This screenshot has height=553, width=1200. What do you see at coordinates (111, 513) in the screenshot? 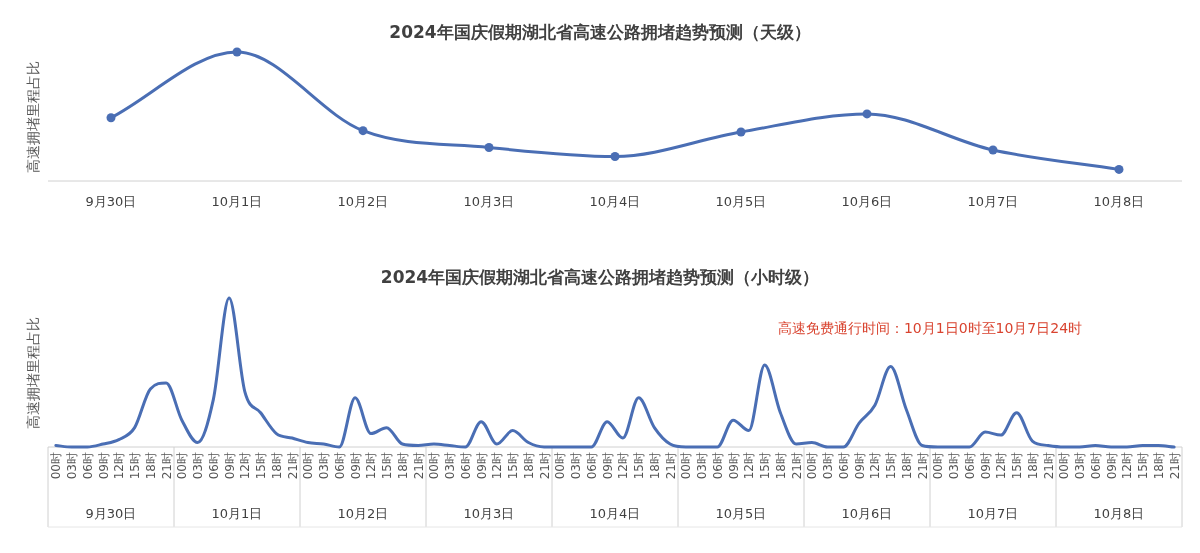
I see `text: 9月30日` at bounding box center [111, 513].